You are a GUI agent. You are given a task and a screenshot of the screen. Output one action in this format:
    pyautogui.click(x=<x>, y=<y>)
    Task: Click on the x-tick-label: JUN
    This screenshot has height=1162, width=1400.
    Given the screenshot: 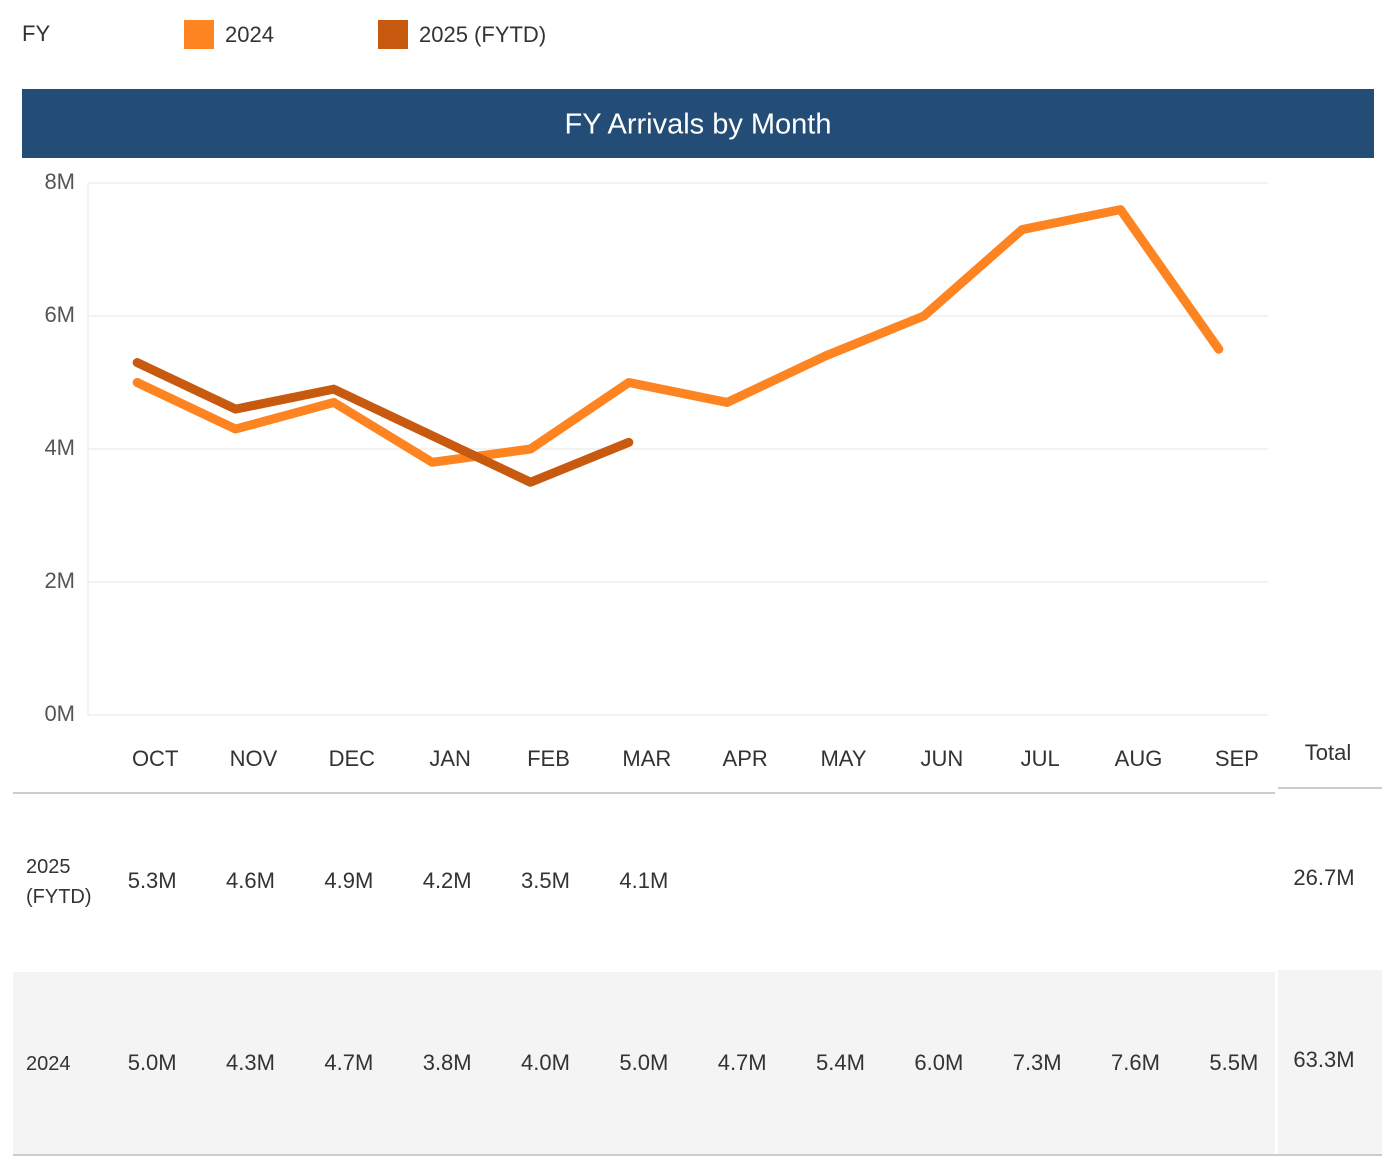 What is the action you would take?
    pyautogui.click(x=941, y=758)
    